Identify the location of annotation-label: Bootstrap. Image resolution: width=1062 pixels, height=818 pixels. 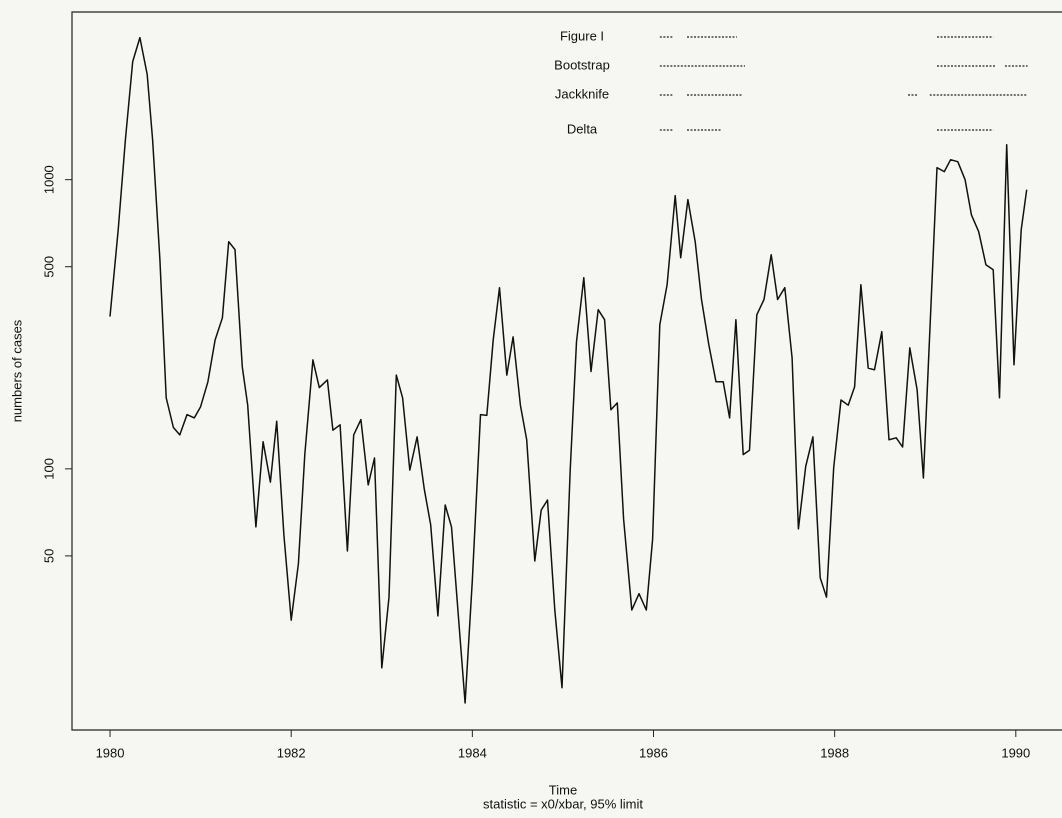
(582, 64).